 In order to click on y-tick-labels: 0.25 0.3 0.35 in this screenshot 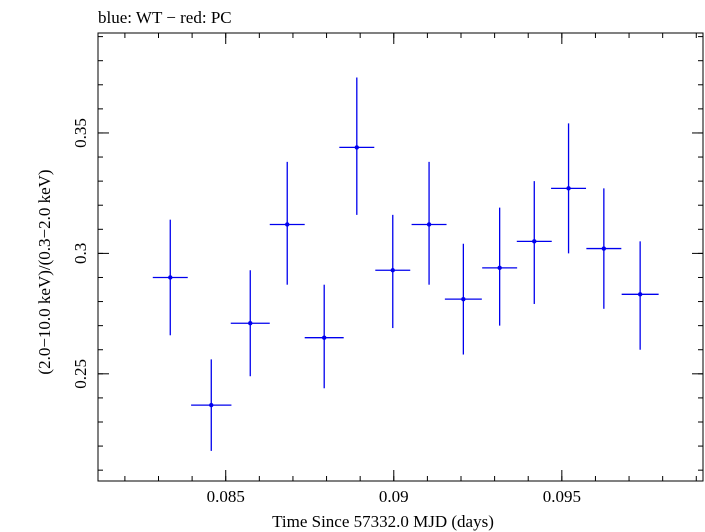, I will do `click(80, 253)`.